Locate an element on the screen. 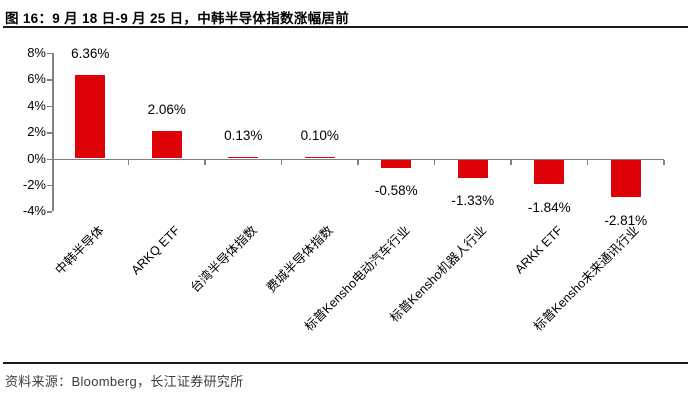 The width and height of the screenshot is (700, 403). y-axis-line is located at coordinates (53, 132).